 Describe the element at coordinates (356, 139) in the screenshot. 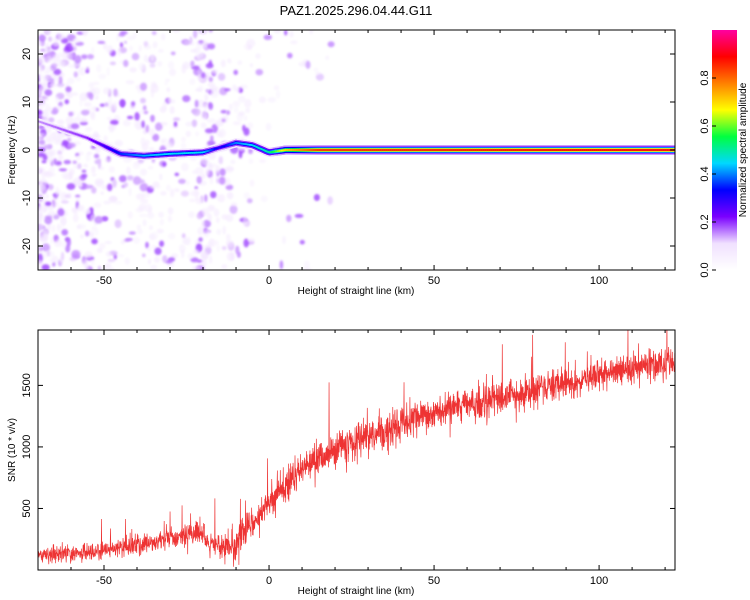

I see `spectrogram-ridge-layer` at that location.